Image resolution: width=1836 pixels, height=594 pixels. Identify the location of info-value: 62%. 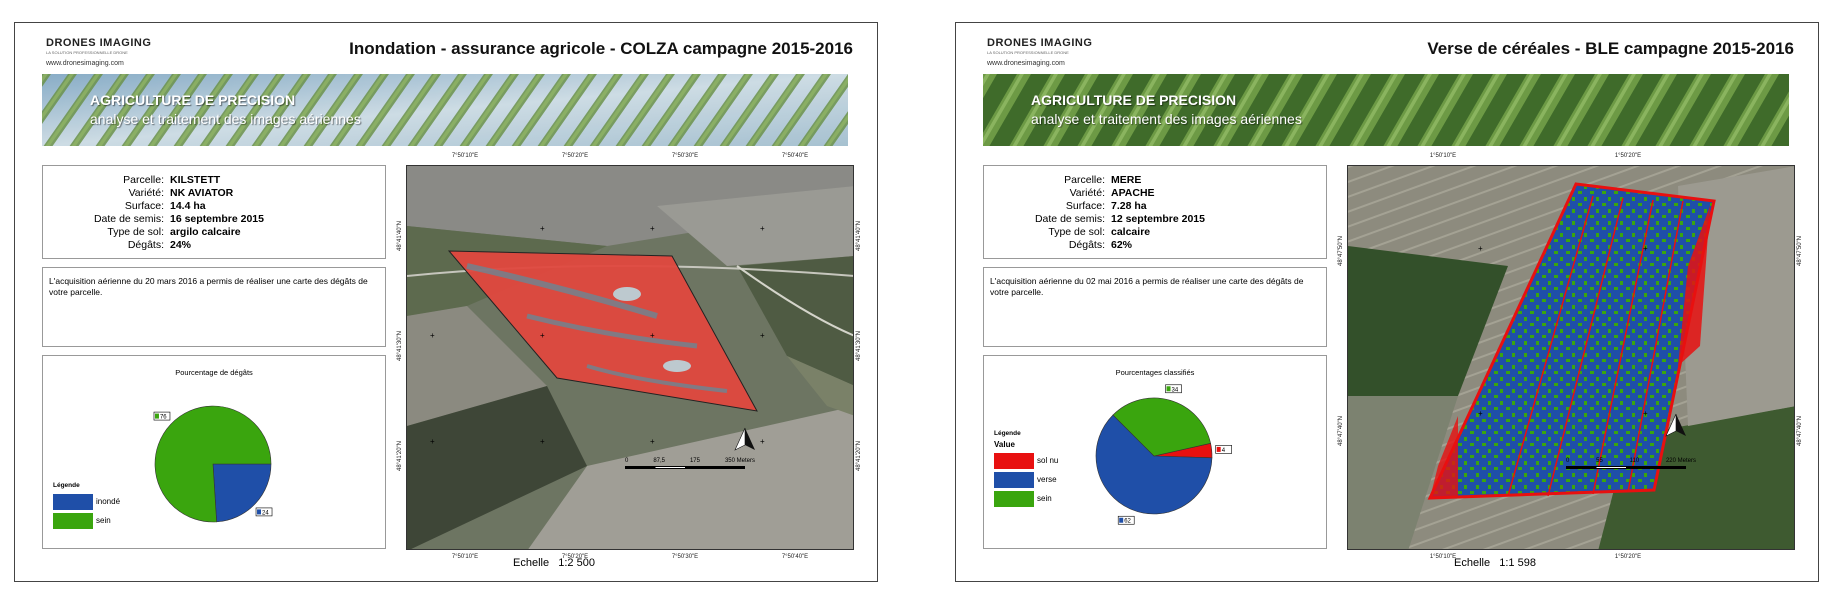
(1122, 245).